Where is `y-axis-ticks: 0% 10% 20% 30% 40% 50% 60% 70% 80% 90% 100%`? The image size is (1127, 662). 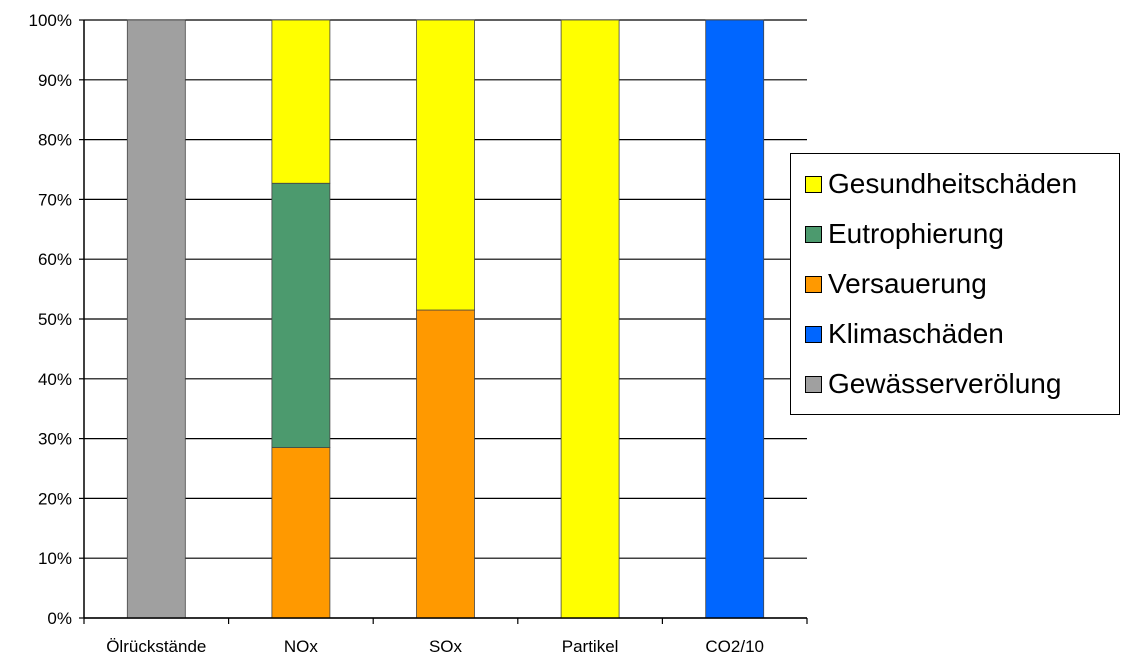
y-axis-ticks: 0% 10% 20% 30% 40% 50% 60% 70% 80% 90% 100% is located at coordinates (56, 319).